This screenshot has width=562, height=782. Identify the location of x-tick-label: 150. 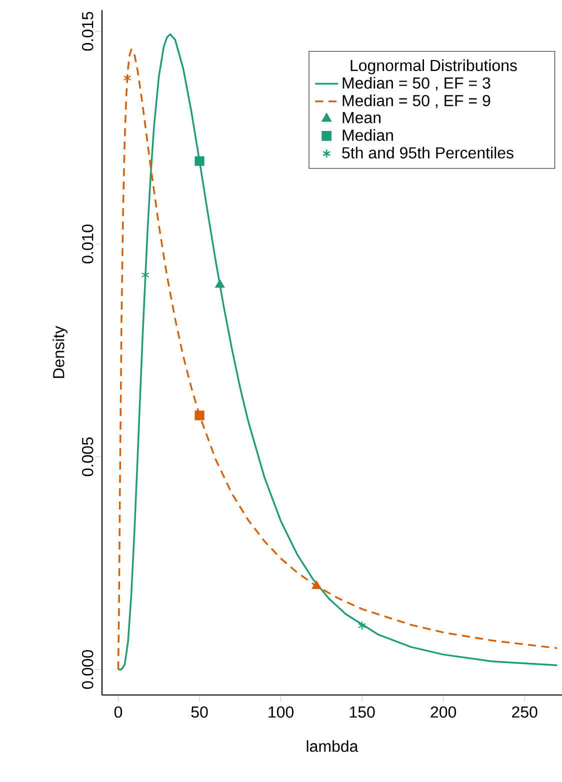
(362, 712).